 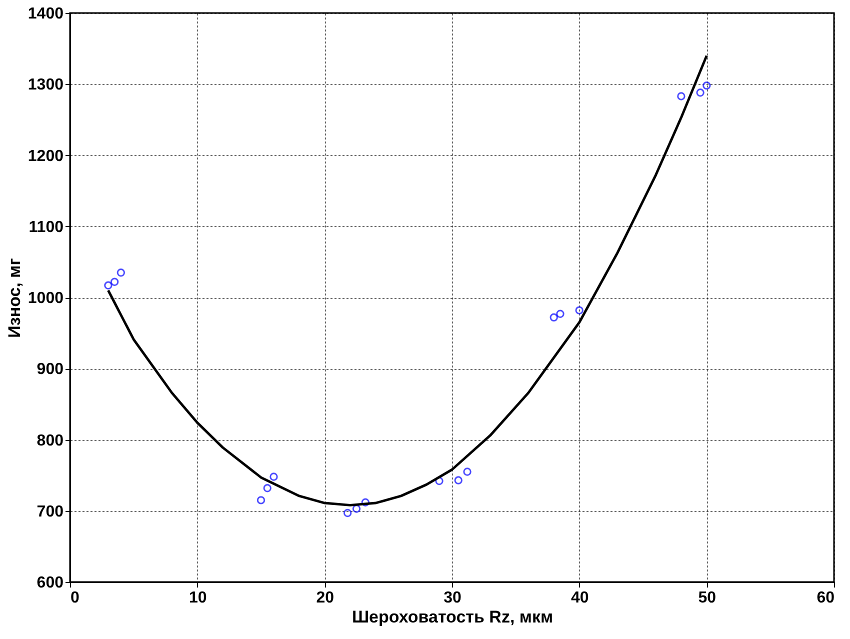 I want to click on y-tick-label: 600, so click(x=50, y=583).